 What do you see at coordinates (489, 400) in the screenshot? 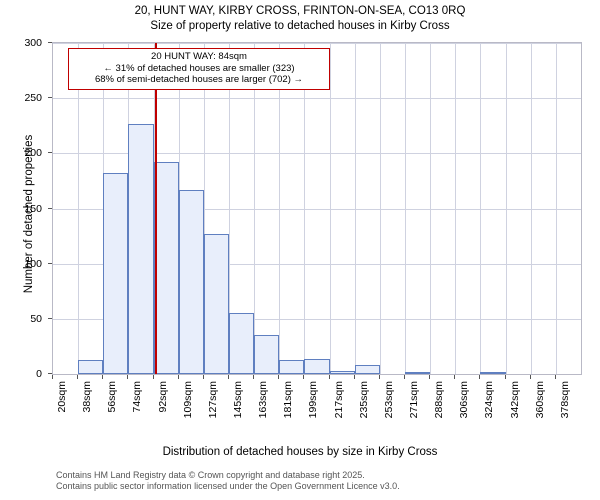
I see `x-tick-label: 324sqm` at bounding box center [489, 400].